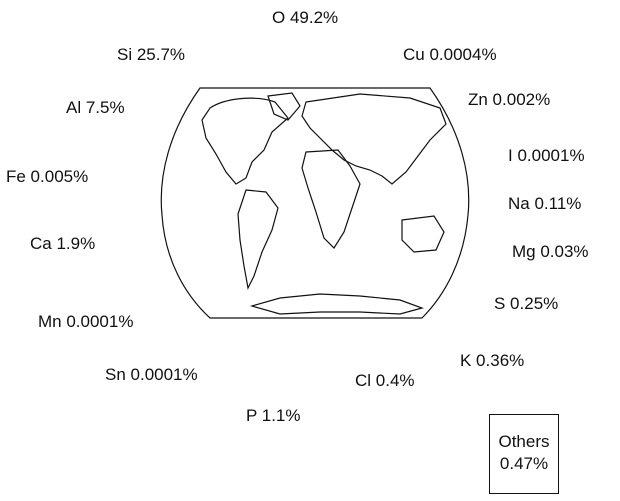 This screenshot has height=501, width=620. I want to click on others-box: Others 0.47%, so click(524, 454).